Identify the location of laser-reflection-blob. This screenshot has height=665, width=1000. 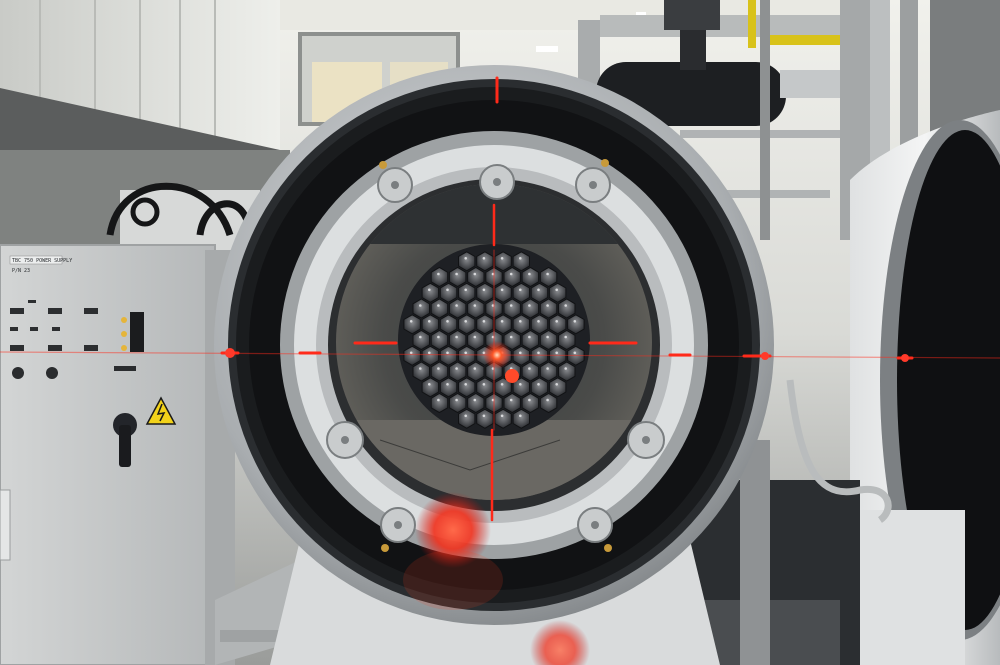
(453, 530).